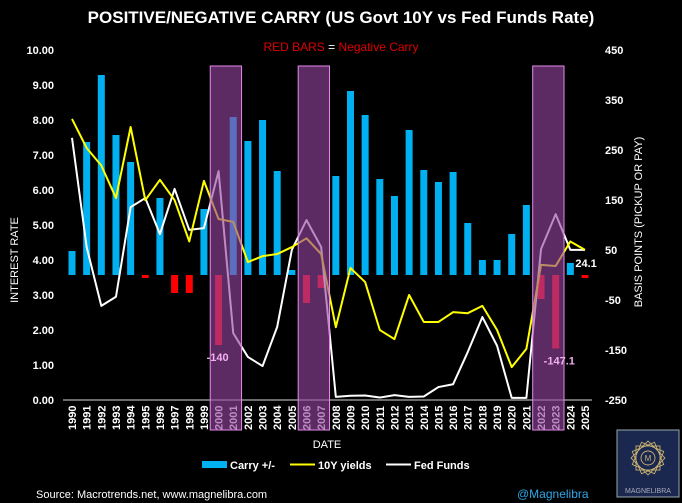  What do you see at coordinates (43, 261) in the screenshot?
I see `left-tick-label: 4.00` at bounding box center [43, 261].